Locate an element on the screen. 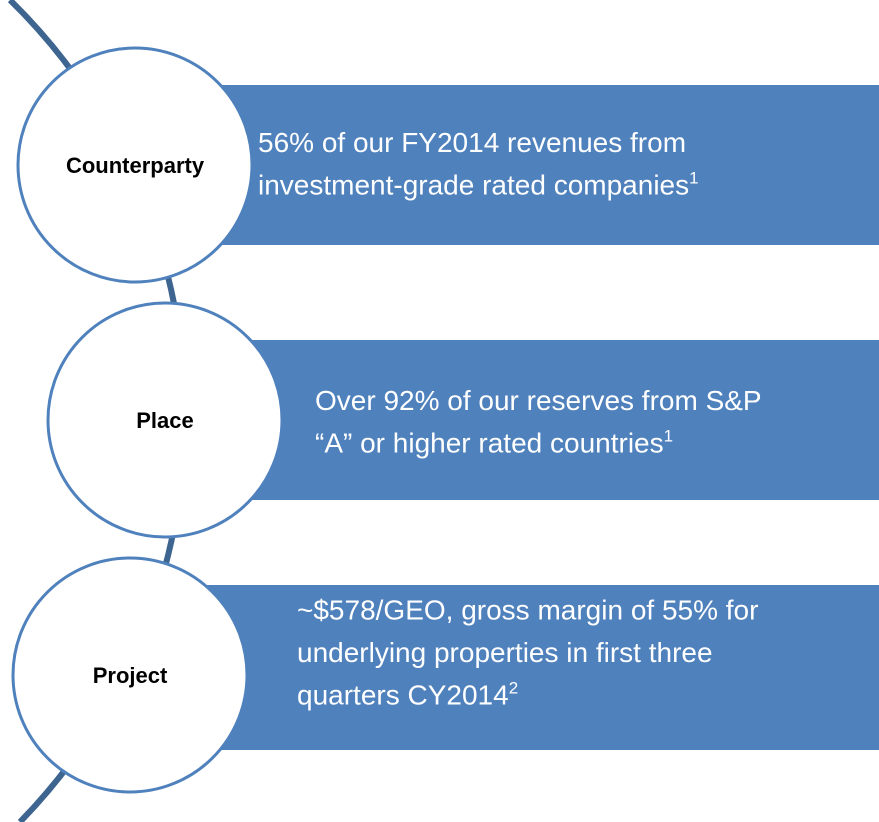 This screenshot has width=879, height=822. item-label: Place is located at coordinates (165, 420).